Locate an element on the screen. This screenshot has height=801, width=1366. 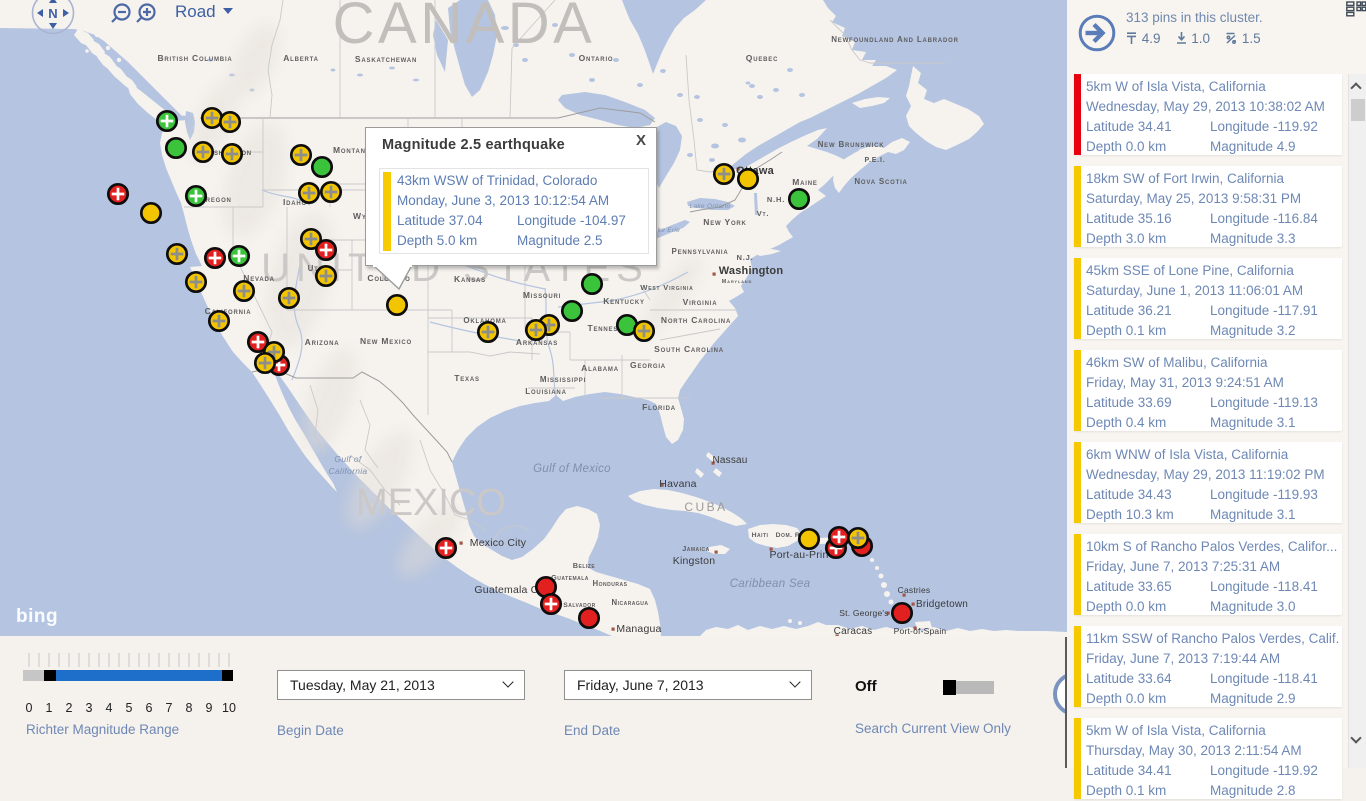
svg-text: West Virginia is located at coordinates (666, 287).